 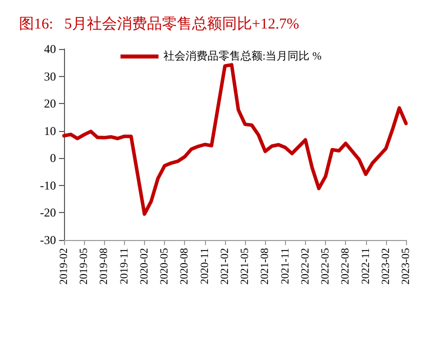 What do you see at coordinates (243, 56) in the screenshot?
I see `legend-label: 社会消费品零售总额:当月同比 %` at bounding box center [243, 56].